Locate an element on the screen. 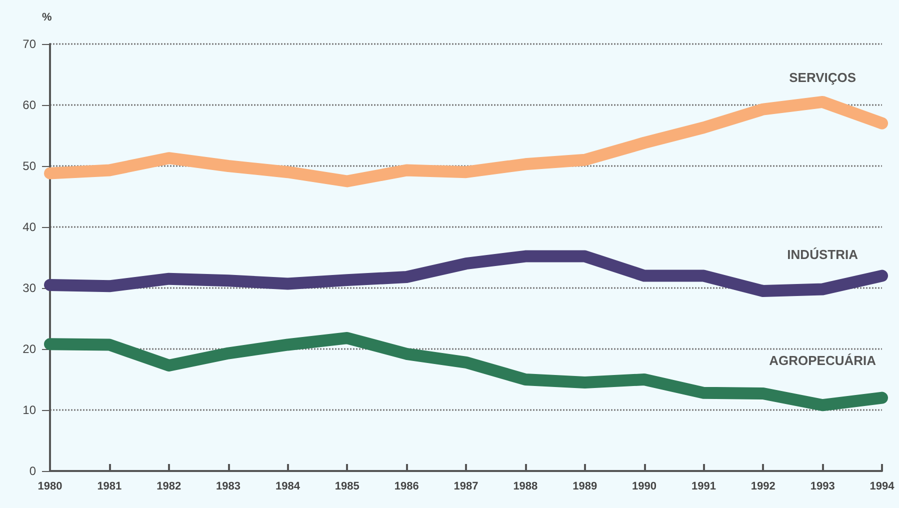 Image resolution: width=899 pixels, height=508 pixels. x-tick-label: 1983 is located at coordinates (228, 486).